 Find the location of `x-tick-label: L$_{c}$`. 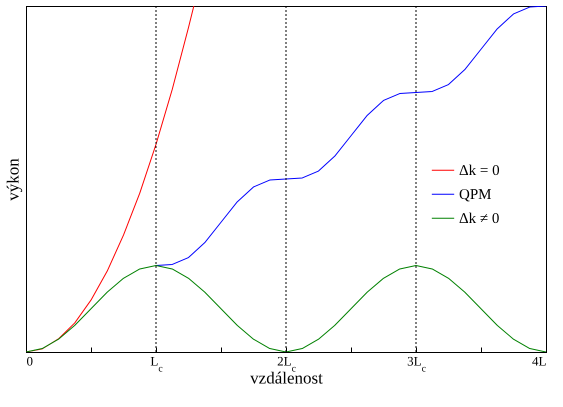

x-tick-label: L$_{c}$ is located at coordinates (157, 364).